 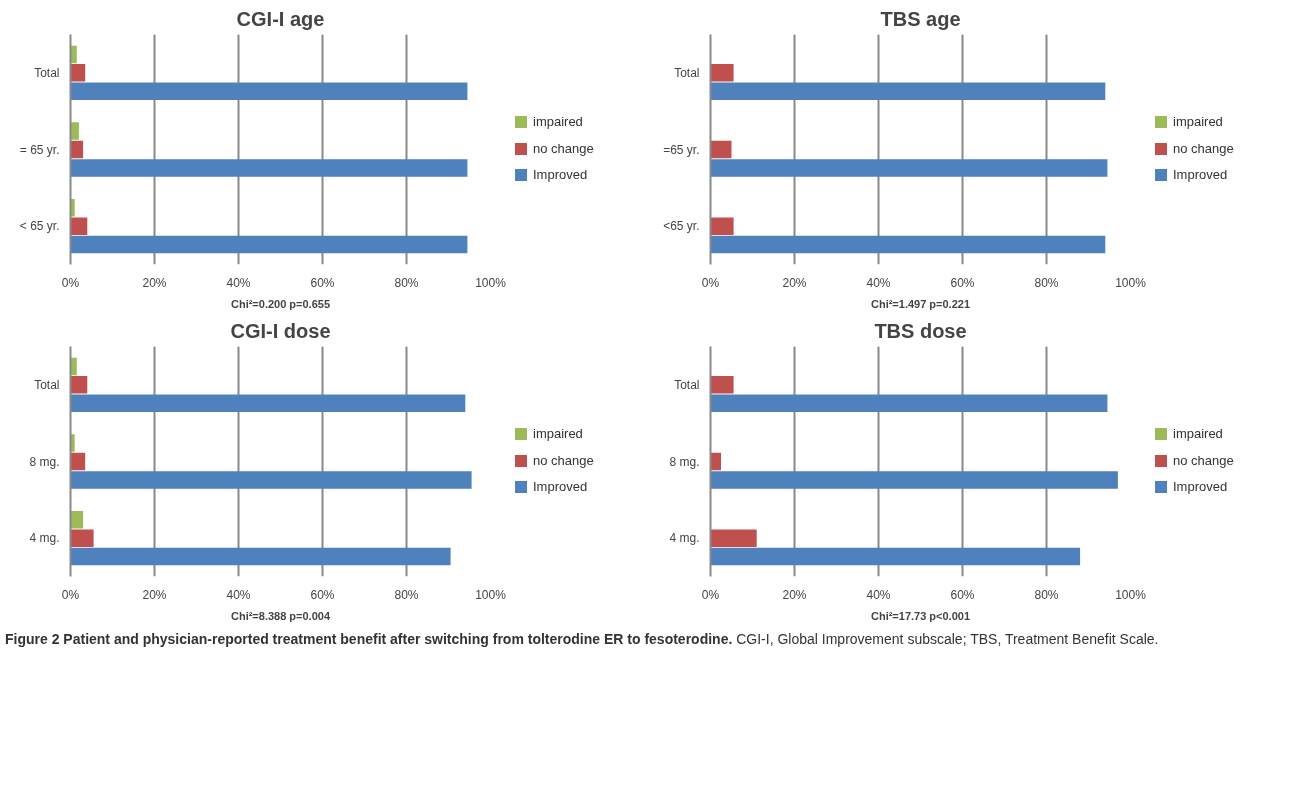 What do you see at coordinates (920, 615) in the screenshot?
I see `x-axis-title: Chi²=17.73 p<0.001` at bounding box center [920, 615].